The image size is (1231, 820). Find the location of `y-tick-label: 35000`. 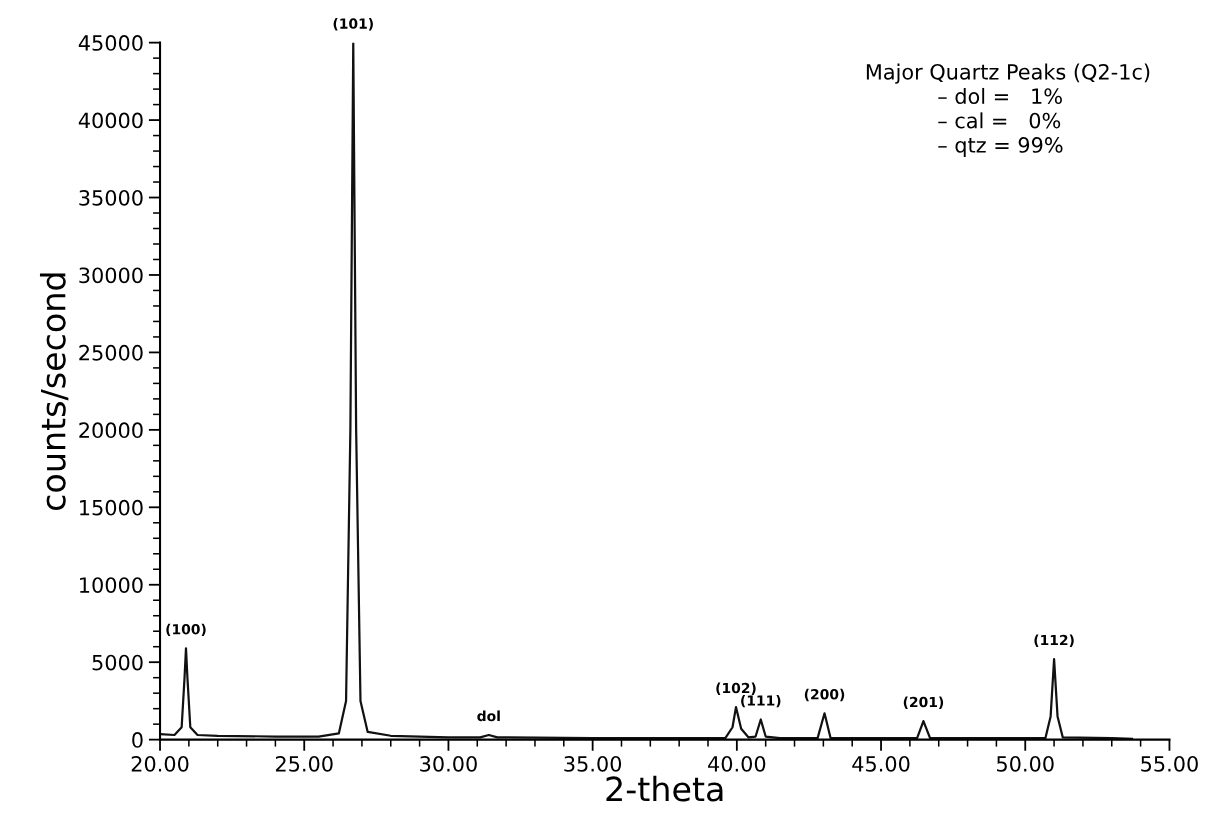

y-tick-label: 35000 is located at coordinates (111, 197).